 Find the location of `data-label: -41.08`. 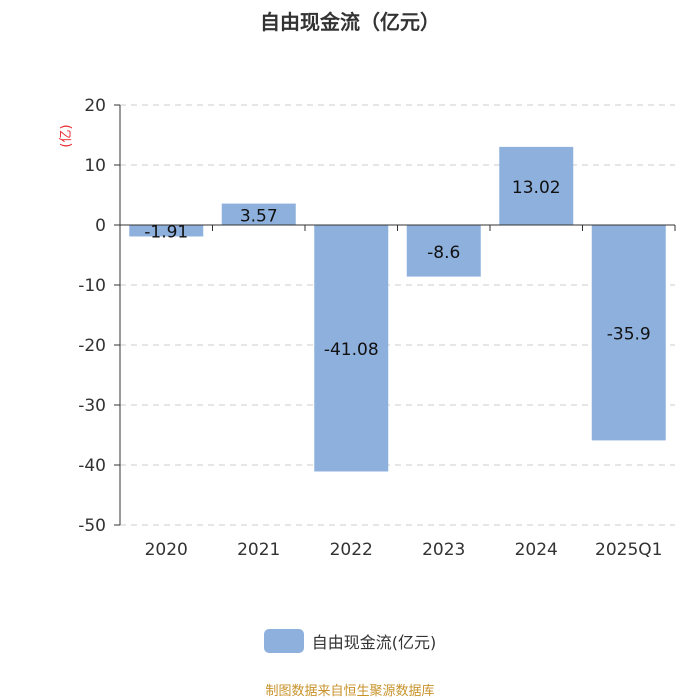

data-label: -41.08 is located at coordinates (351, 350).